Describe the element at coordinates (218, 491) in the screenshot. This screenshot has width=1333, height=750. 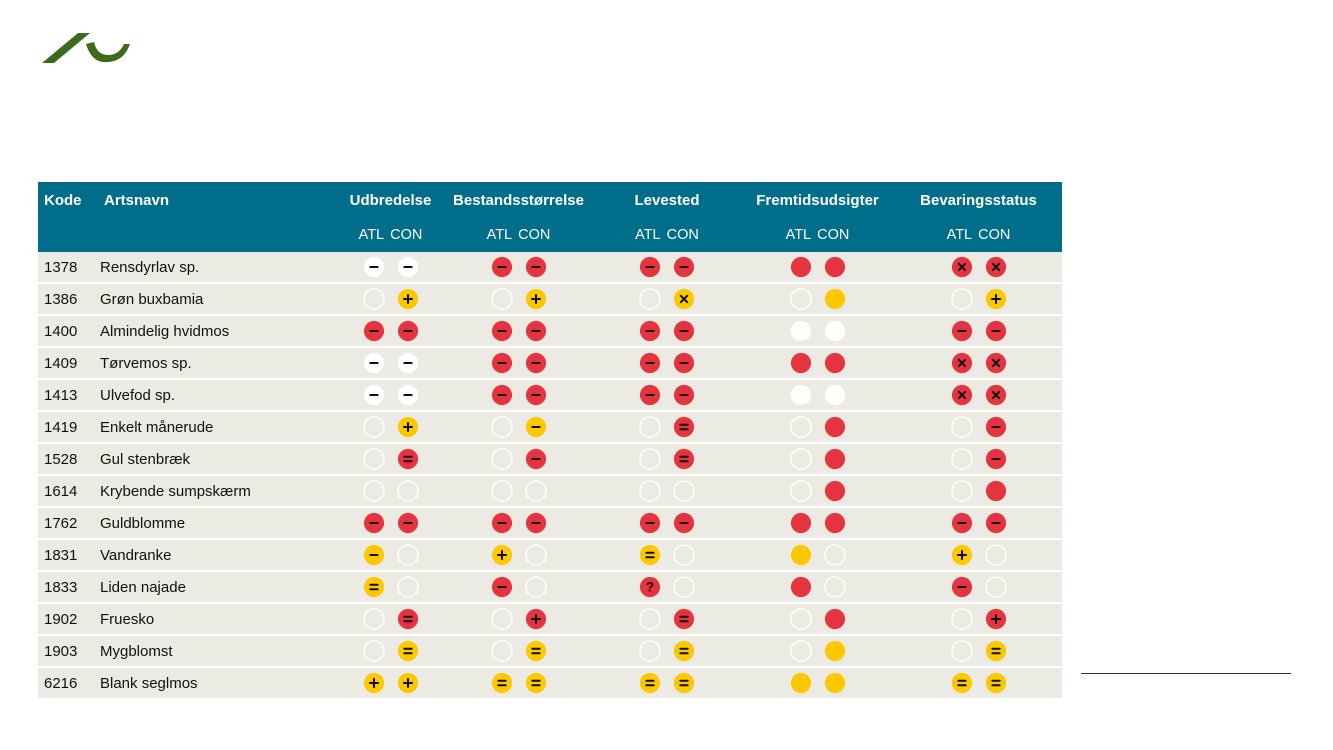
I see `row-artsnavn: Krybende sumpskærm` at that location.